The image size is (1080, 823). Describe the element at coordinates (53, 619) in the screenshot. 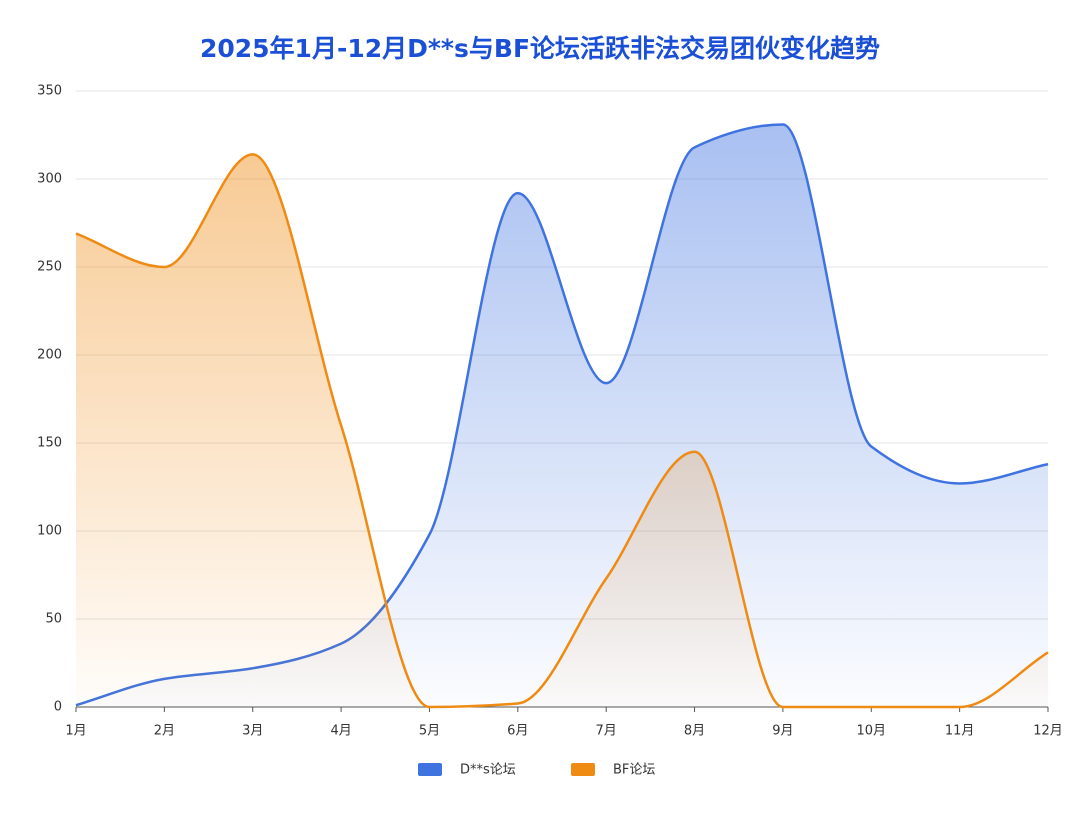

I see `y-tick-label: 50` at that location.